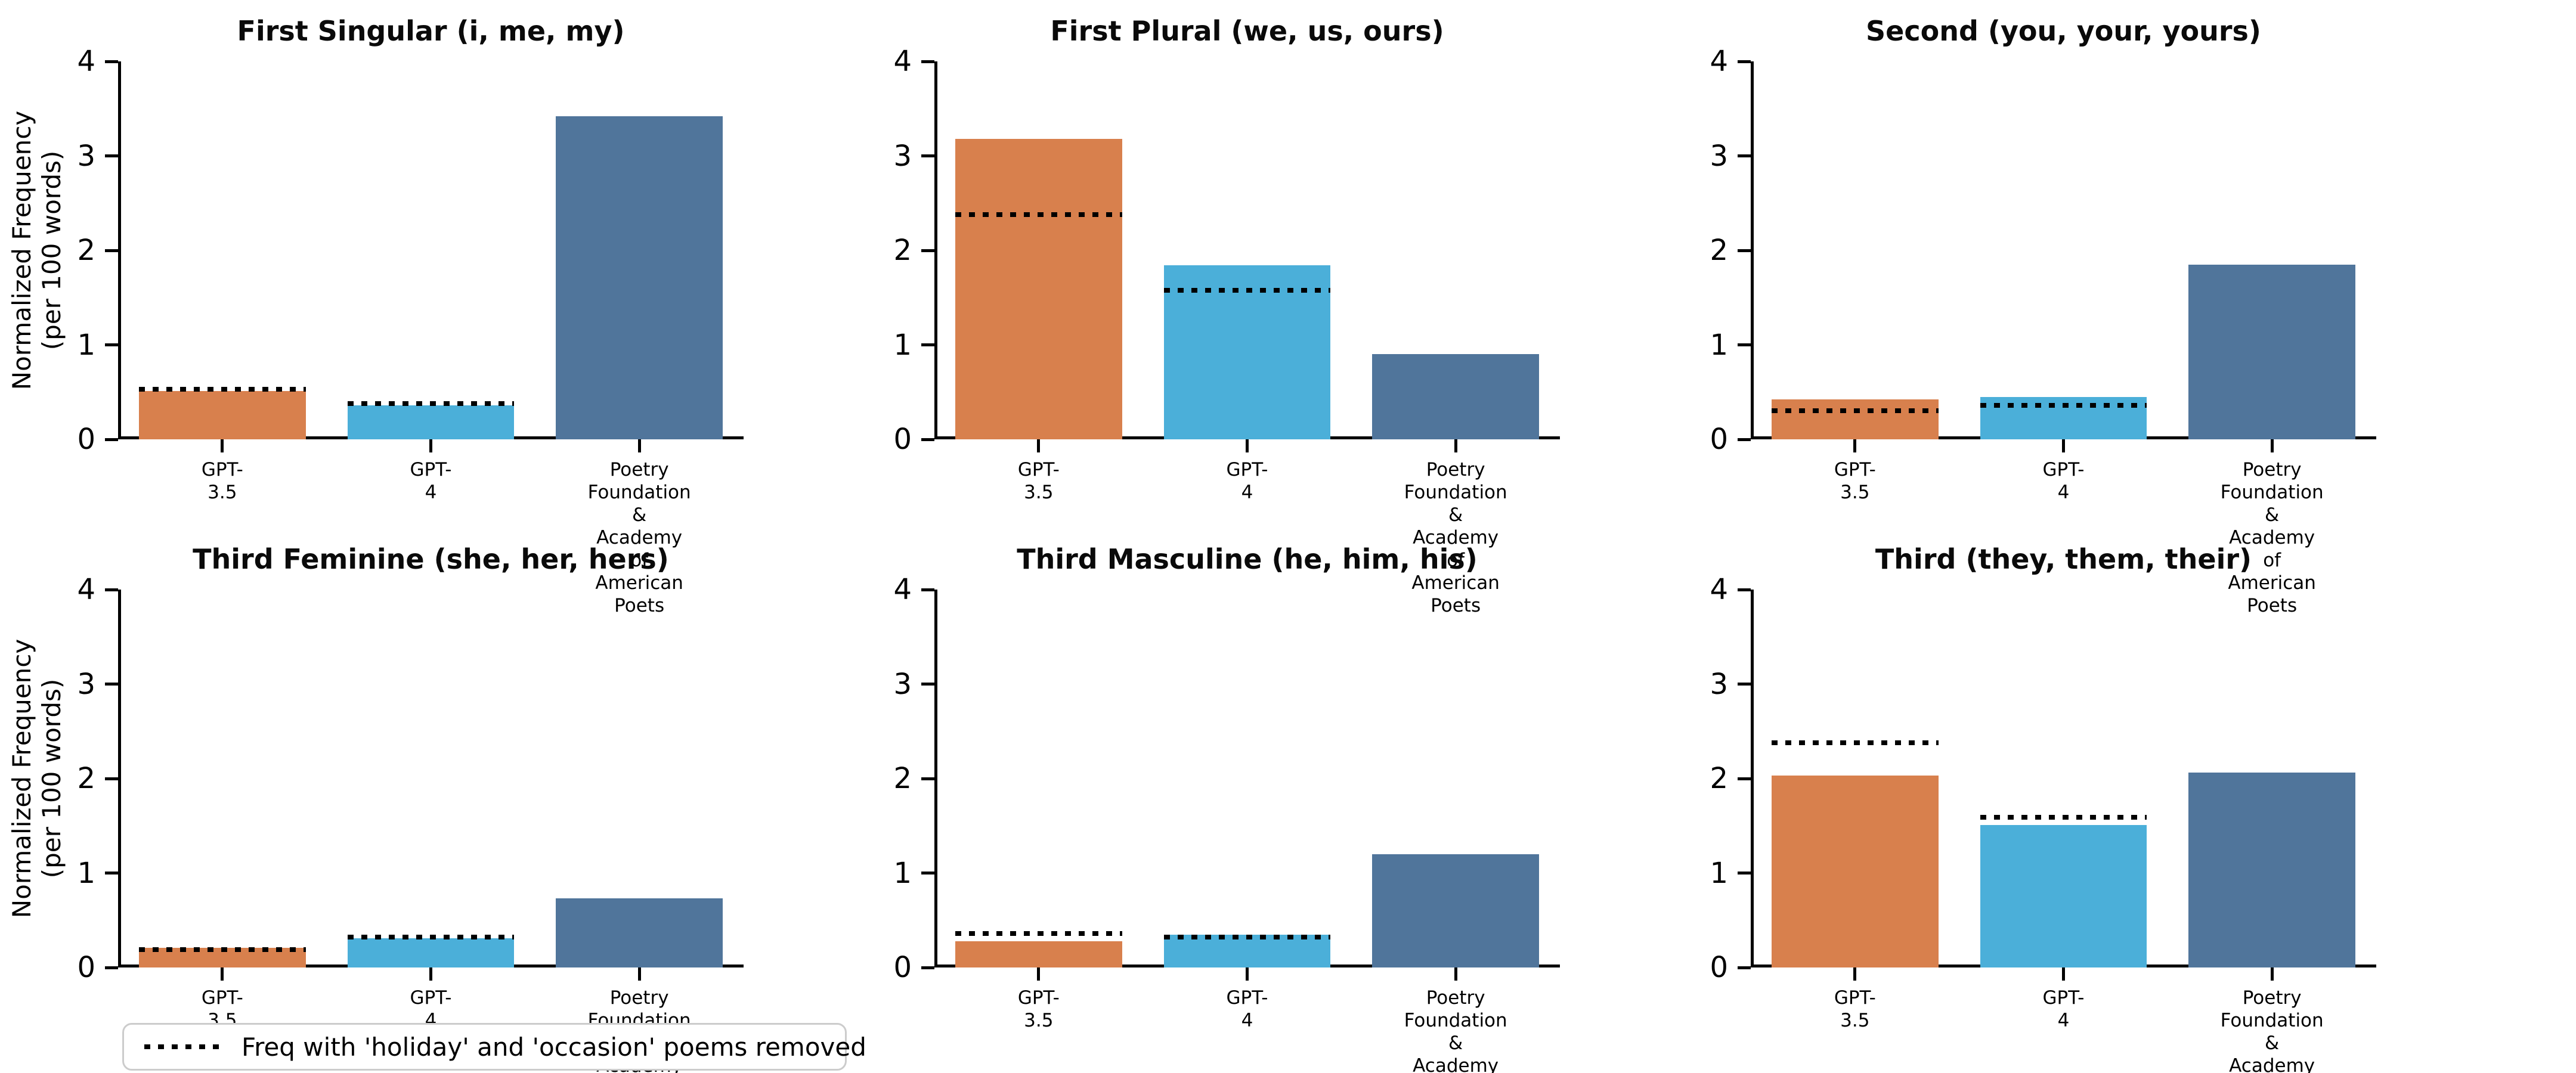  What do you see at coordinates (431, 559) in the screenshot?
I see `subplot-title: Third Feminine (she, her, hers)` at bounding box center [431, 559].